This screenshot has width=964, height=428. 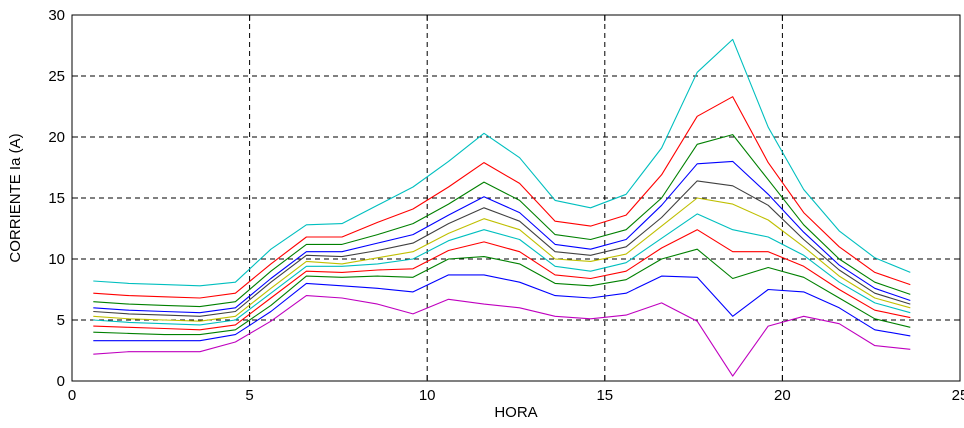 What do you see at coordinates (56, 259) in the screenshot?
I see `y-tick-label: 10` at bounding box center [56, 259].